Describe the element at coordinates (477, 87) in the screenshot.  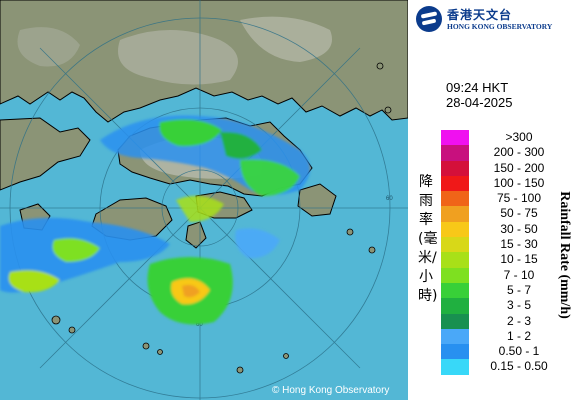
I see `observation-time: 09:24 HKT` at that location.